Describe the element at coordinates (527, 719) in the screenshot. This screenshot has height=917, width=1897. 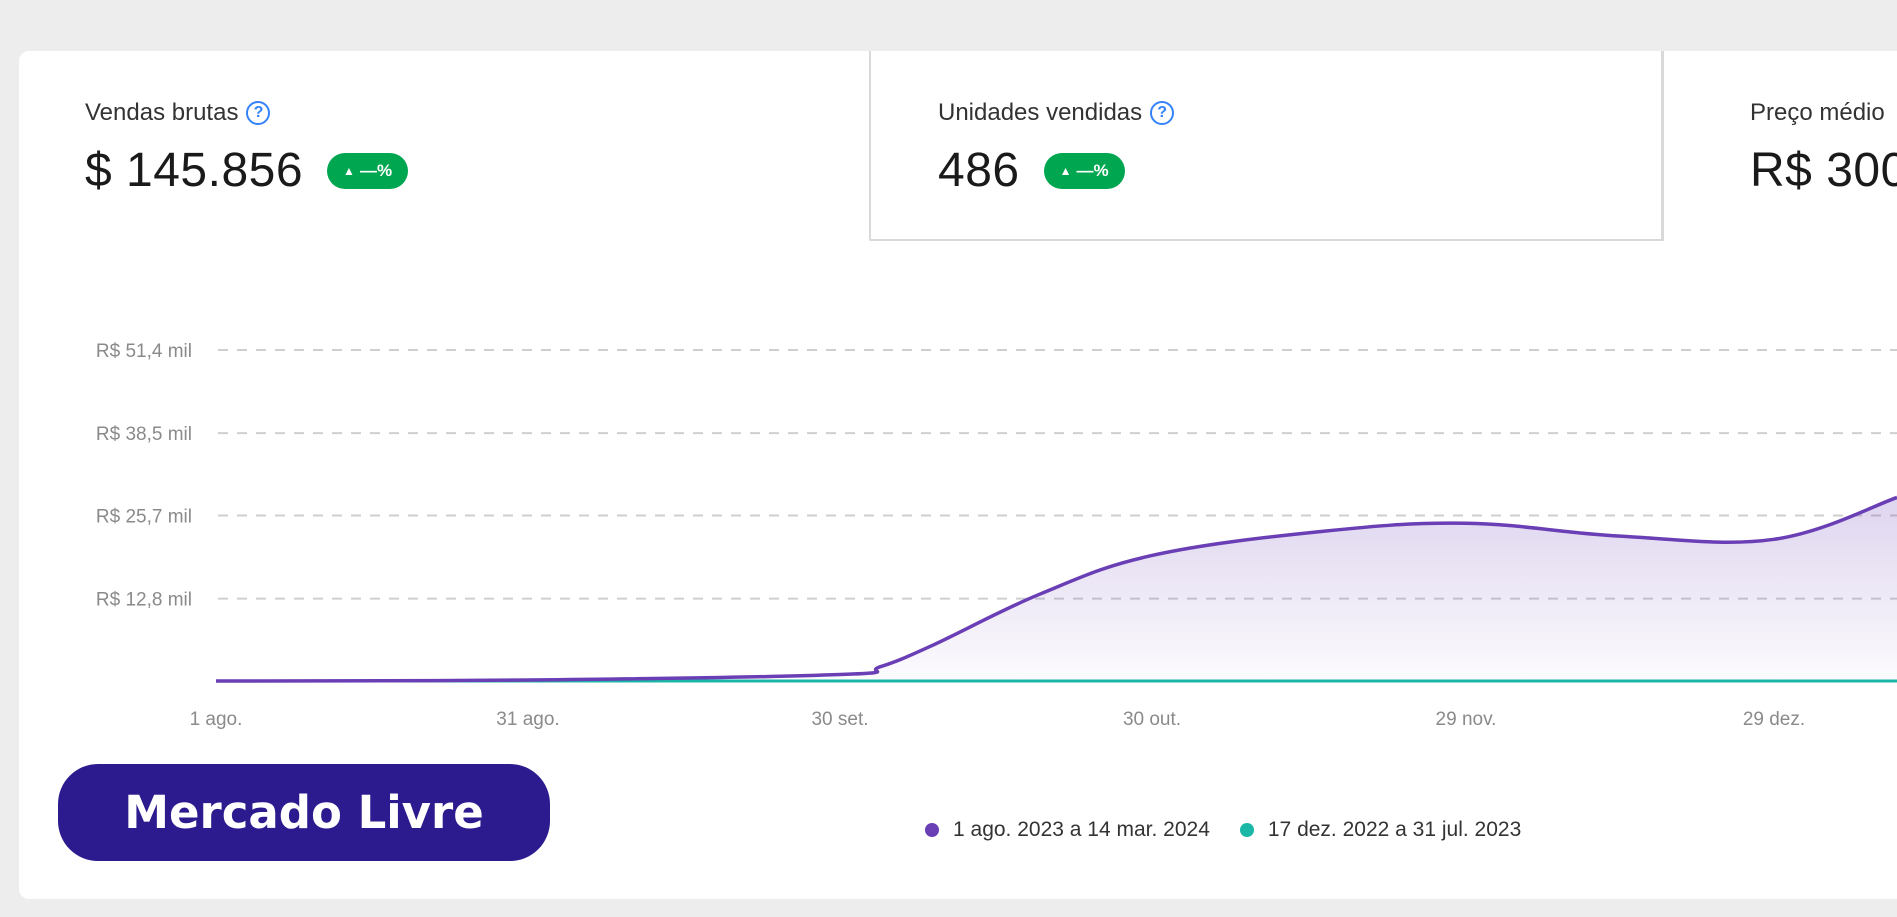
I see `x-tick-label: 31 ago.` at that location.